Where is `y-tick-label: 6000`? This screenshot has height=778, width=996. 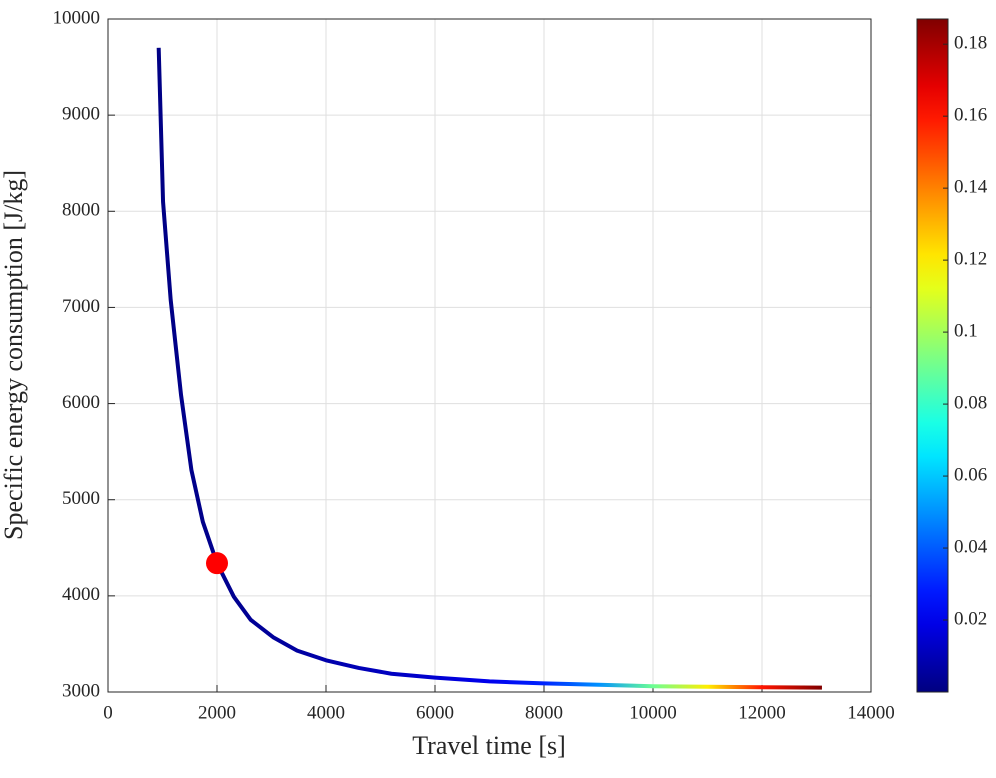 y-tick-label: 6000 is located at coordinates (81, 402).